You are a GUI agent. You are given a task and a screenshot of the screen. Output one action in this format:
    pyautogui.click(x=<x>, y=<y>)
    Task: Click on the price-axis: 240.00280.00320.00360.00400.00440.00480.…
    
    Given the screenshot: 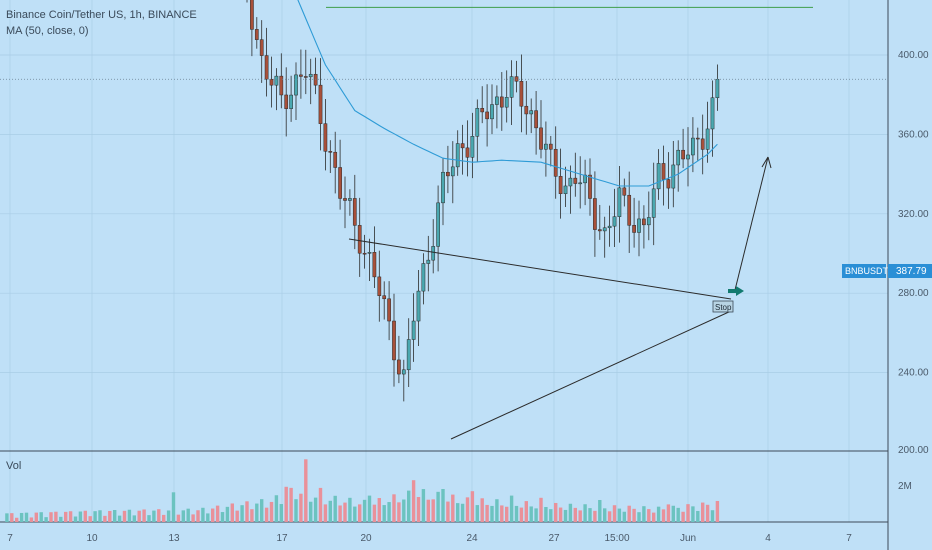 What is the action you would take?
    pyautogui.click(x=913, y=214)
    